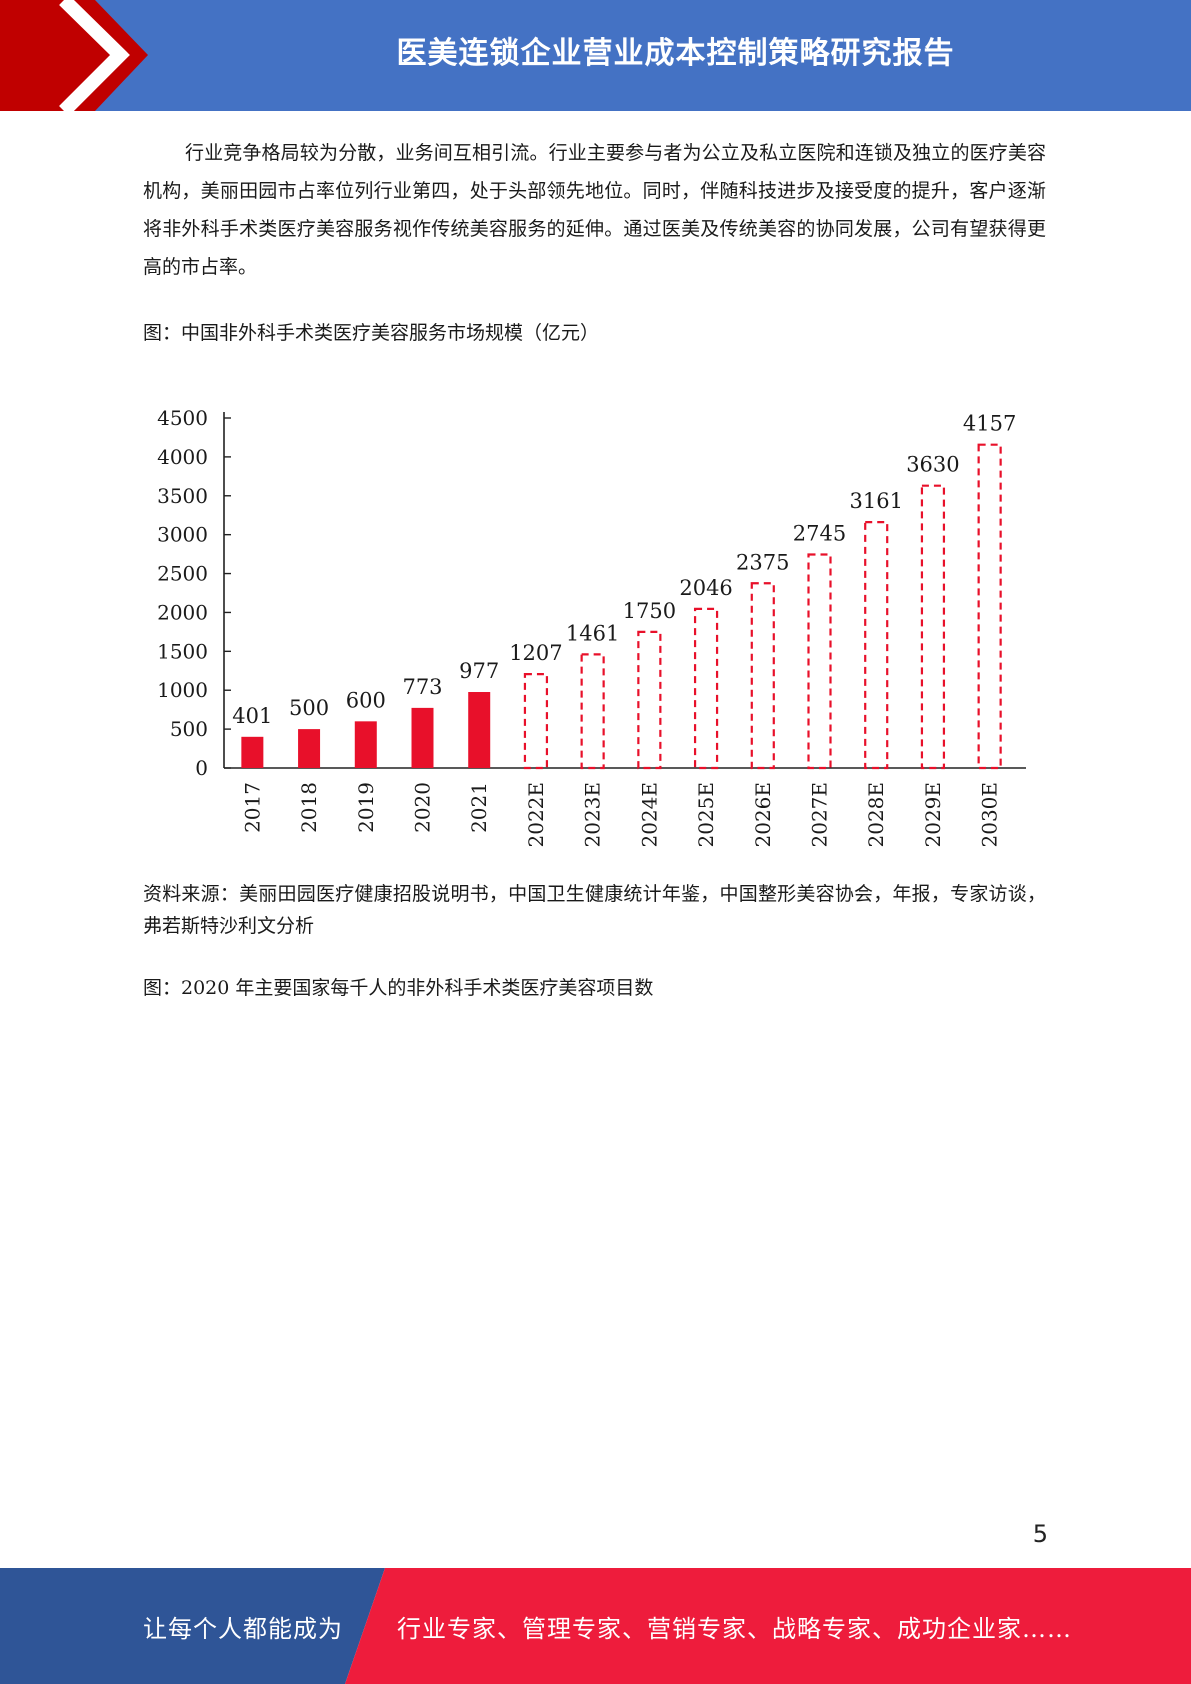  What do you see at coordinates (243, 1628) in the screenshot?
I see `footer-slogan-left: 让每个人都能成为` at bounding box center [243, 1628].